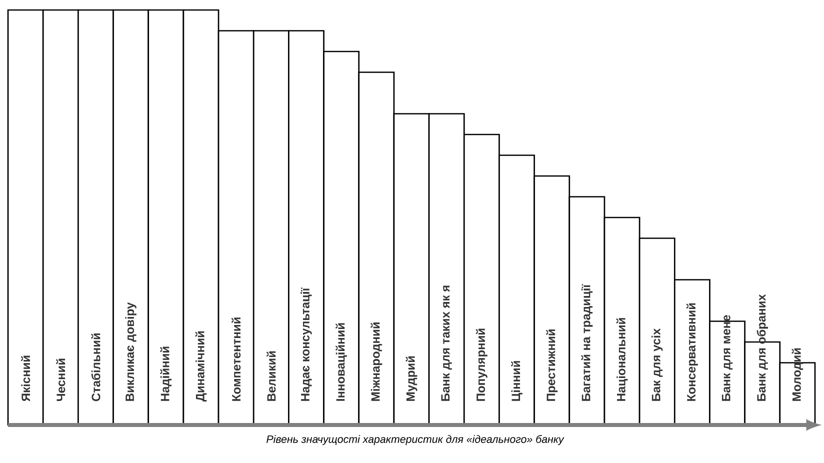 Image resolution: width=824 pixels, height=463 pixels. What do you see at coordinates (446, 343) in the screenshot?
I see `x-tick-label: Банк для таких як я` at bounding box center [446, 343].